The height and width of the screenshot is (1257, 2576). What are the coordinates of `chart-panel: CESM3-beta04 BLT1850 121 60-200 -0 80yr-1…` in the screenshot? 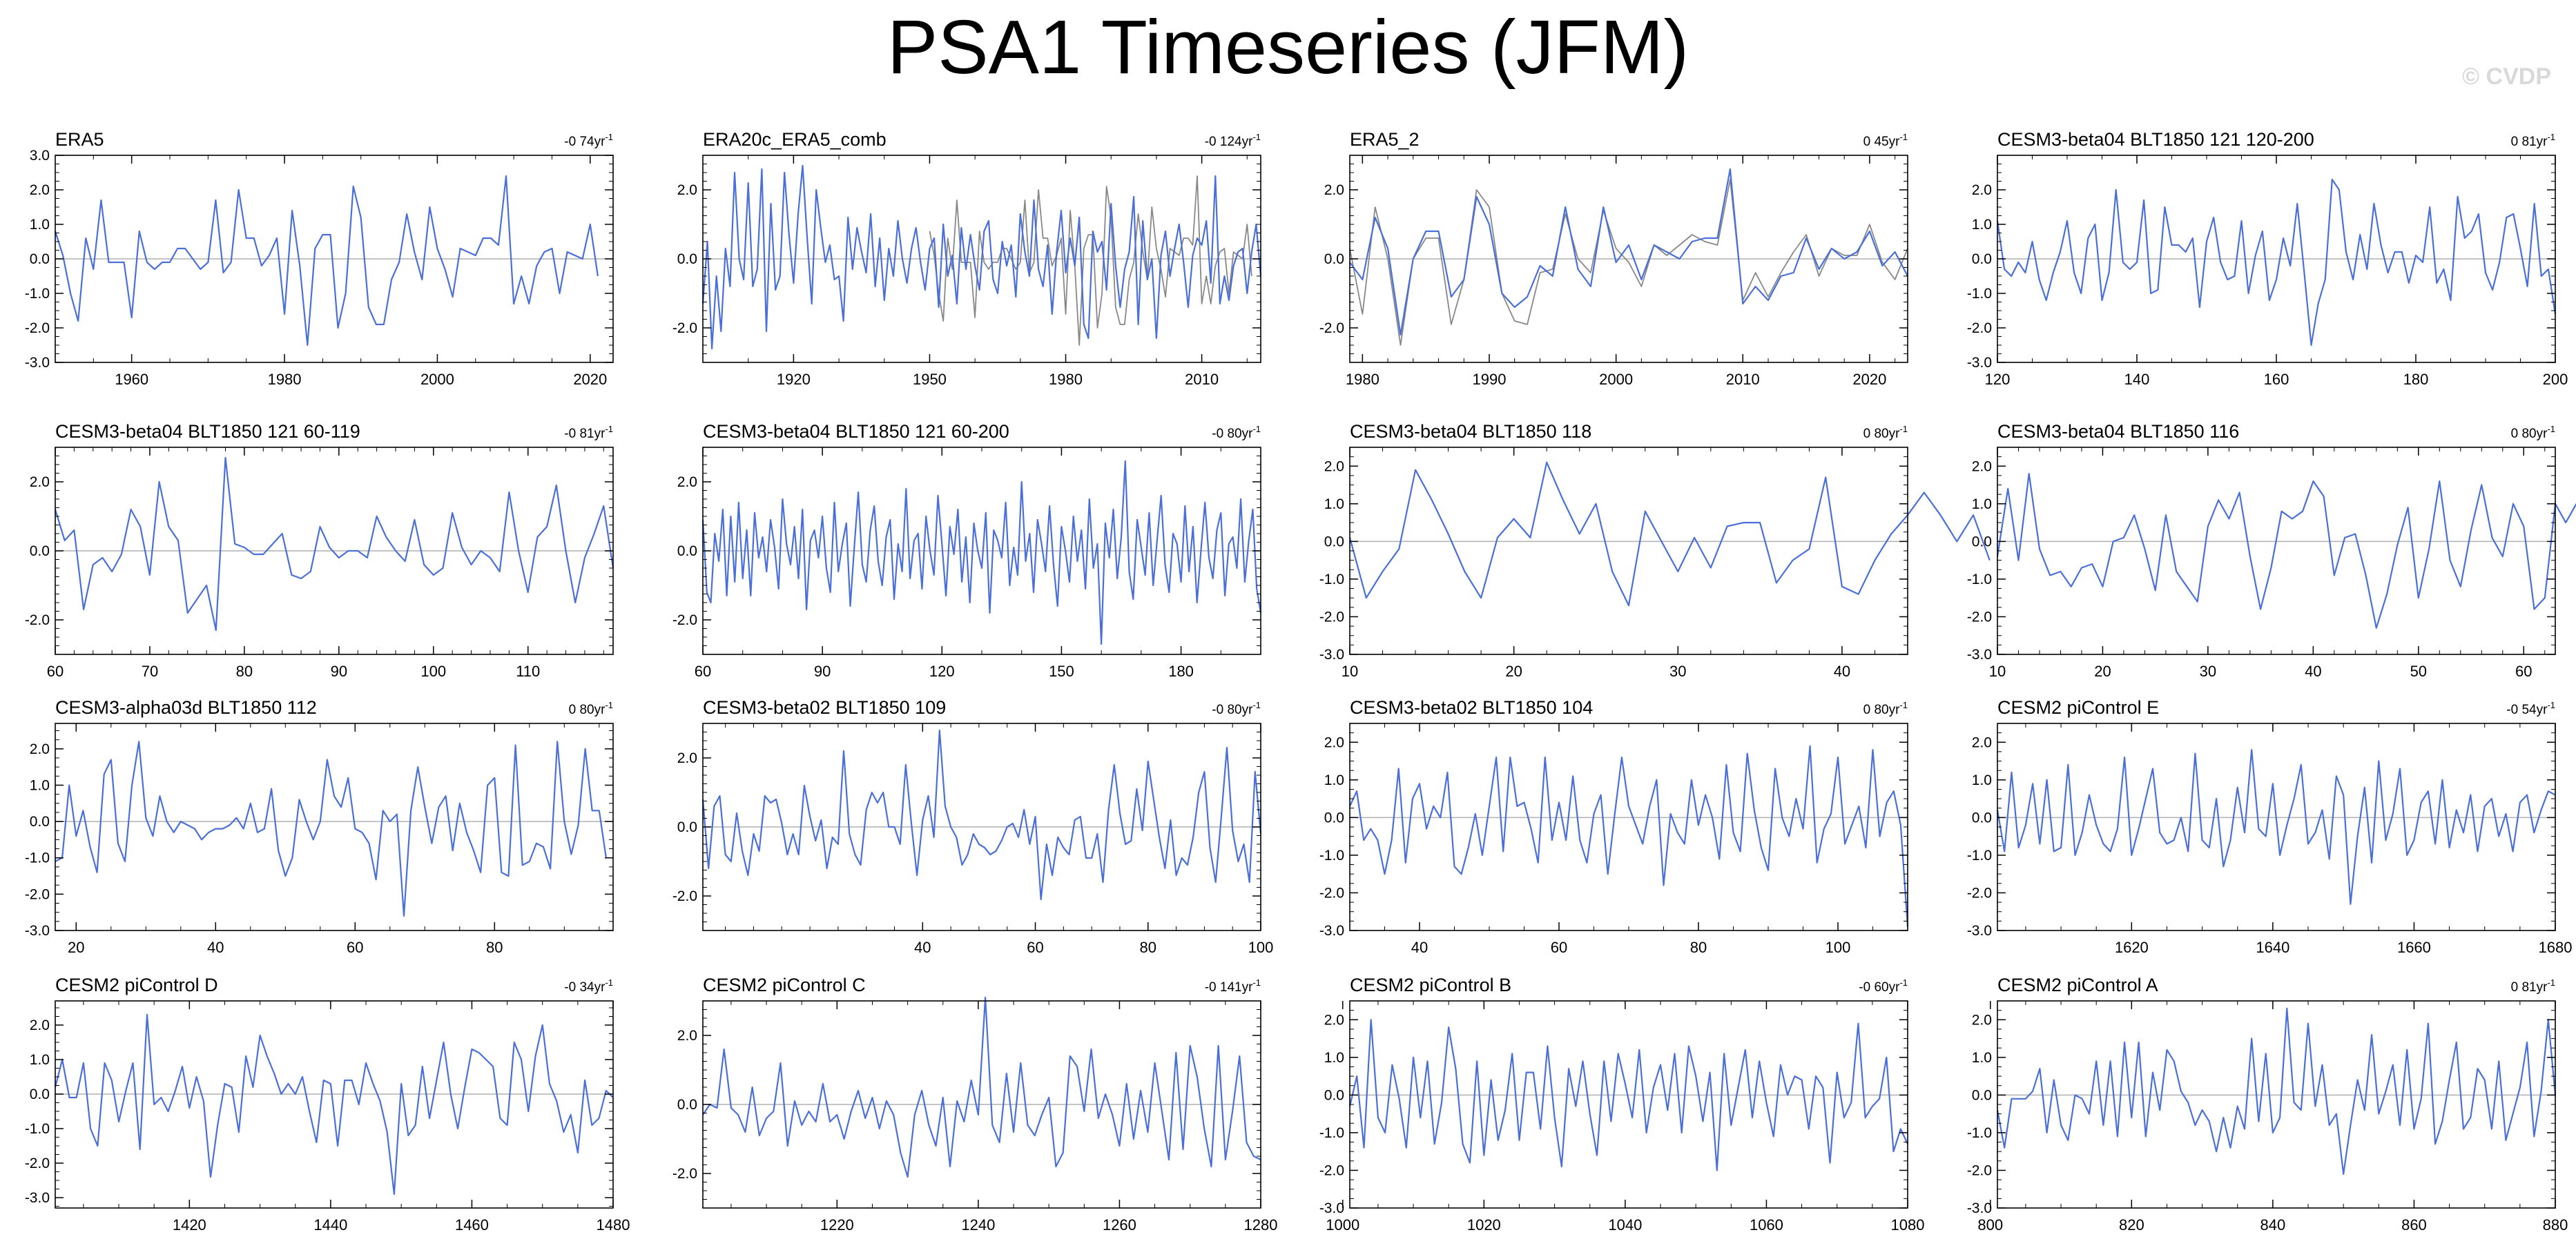 It's located at (967, 550).